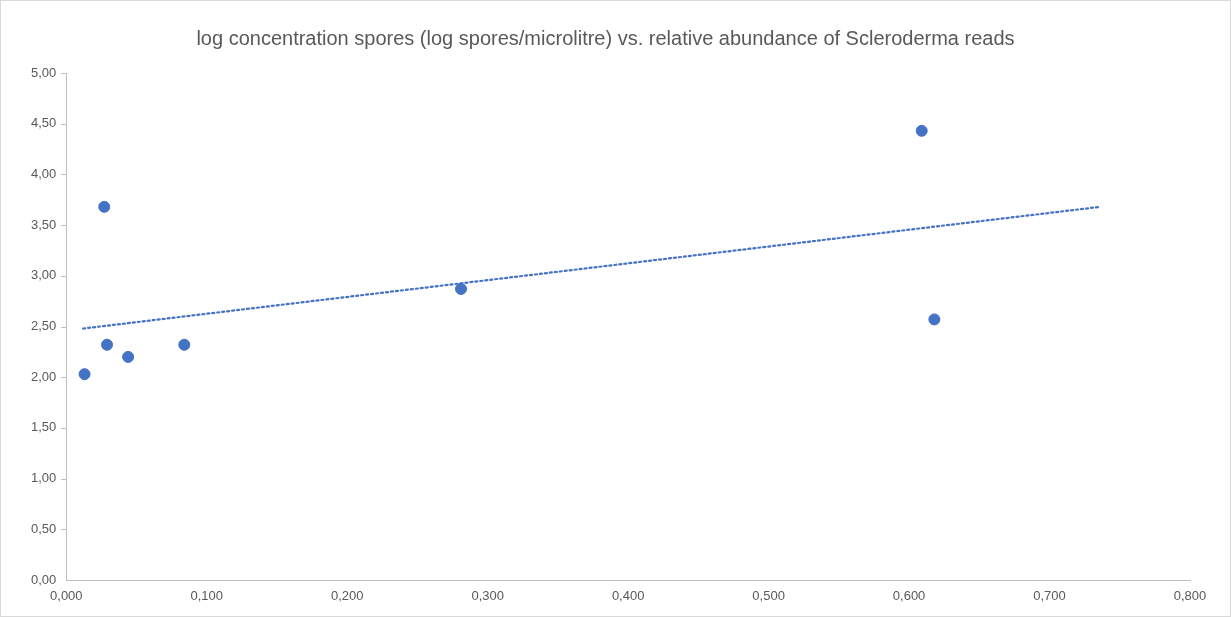 The height and width of the screenshot is (617, 1231). Describe the element at coordinates (207, 596) in the screenshot. I see `x-tick-label: 0,100` at that location.